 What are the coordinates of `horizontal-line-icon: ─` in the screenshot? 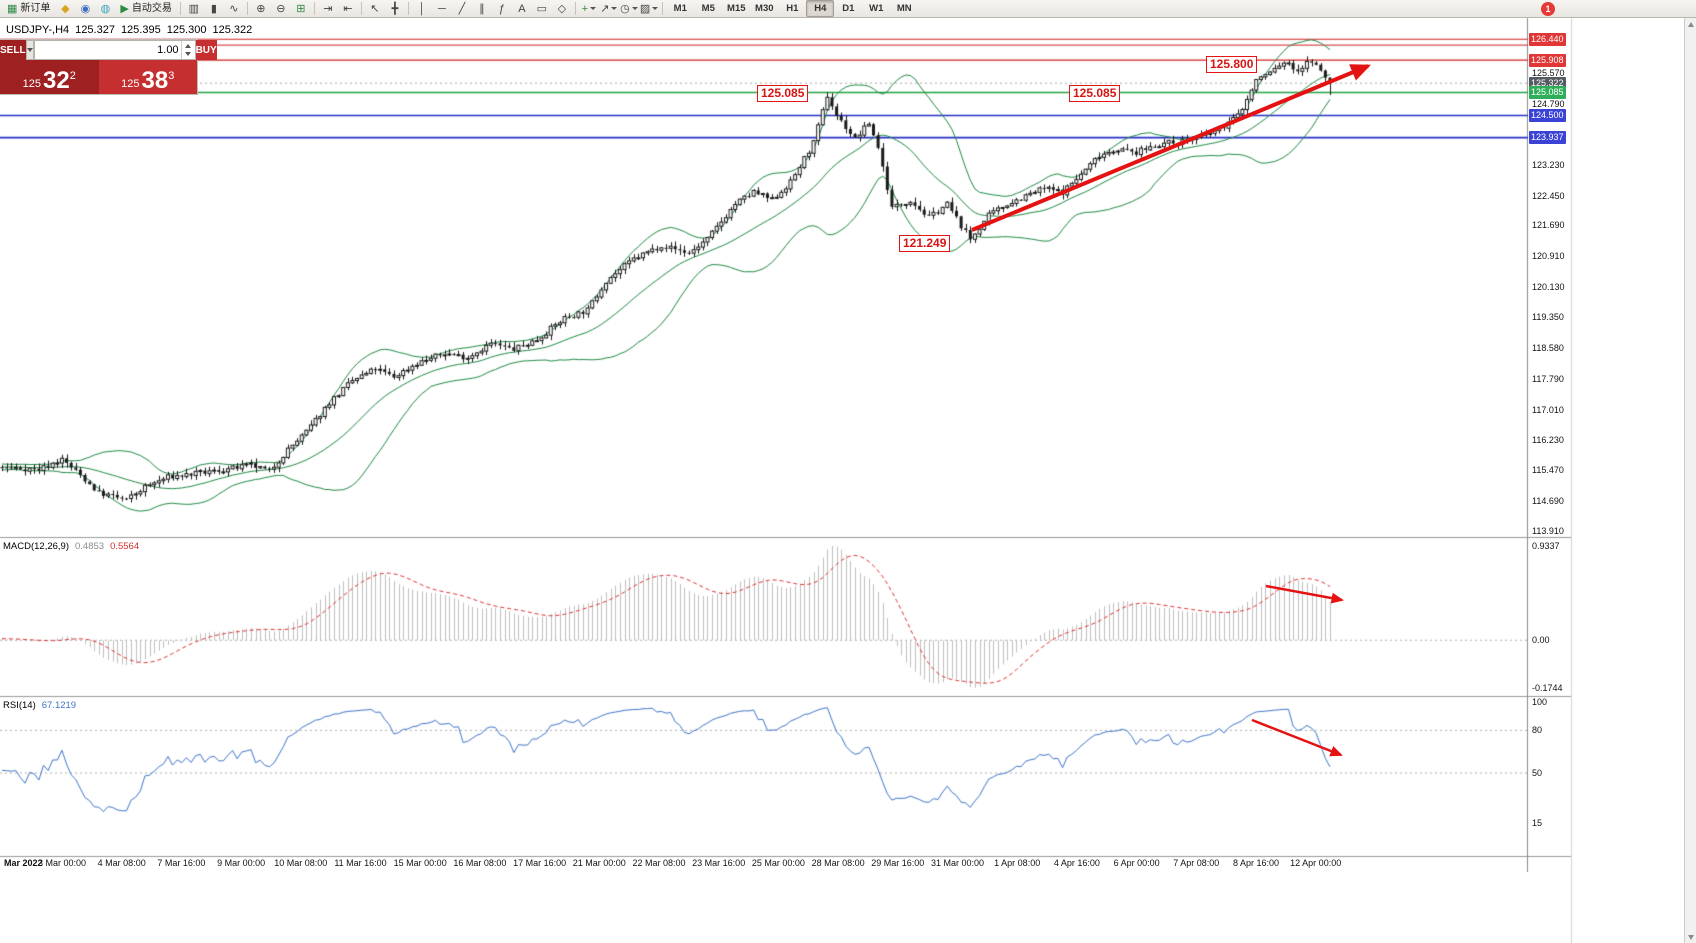 It's located at (441, 8).